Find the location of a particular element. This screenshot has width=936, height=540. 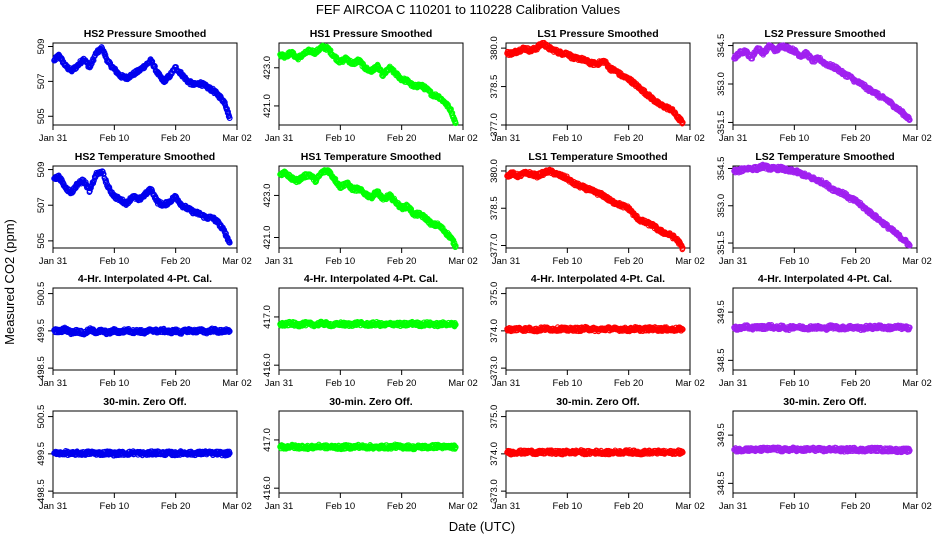

panel-title: HS2 Temperature Smoothed is located at coordinates (145, 157).